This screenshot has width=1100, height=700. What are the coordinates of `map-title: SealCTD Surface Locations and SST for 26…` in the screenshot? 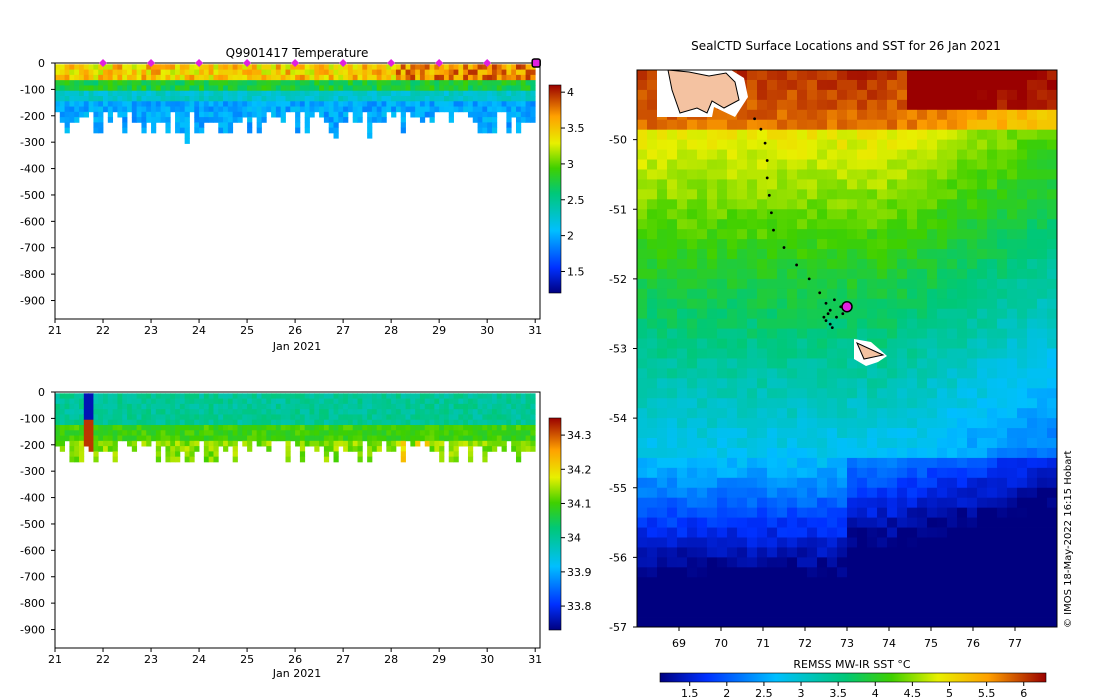 It's located at (846, 46).